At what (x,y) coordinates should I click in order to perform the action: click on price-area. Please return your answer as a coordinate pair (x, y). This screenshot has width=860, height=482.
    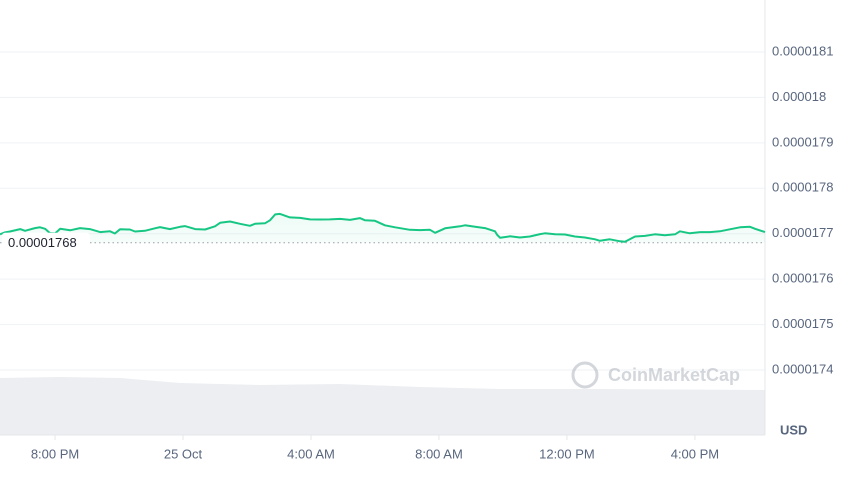
    Looking at the image, I should click on (382, 228).